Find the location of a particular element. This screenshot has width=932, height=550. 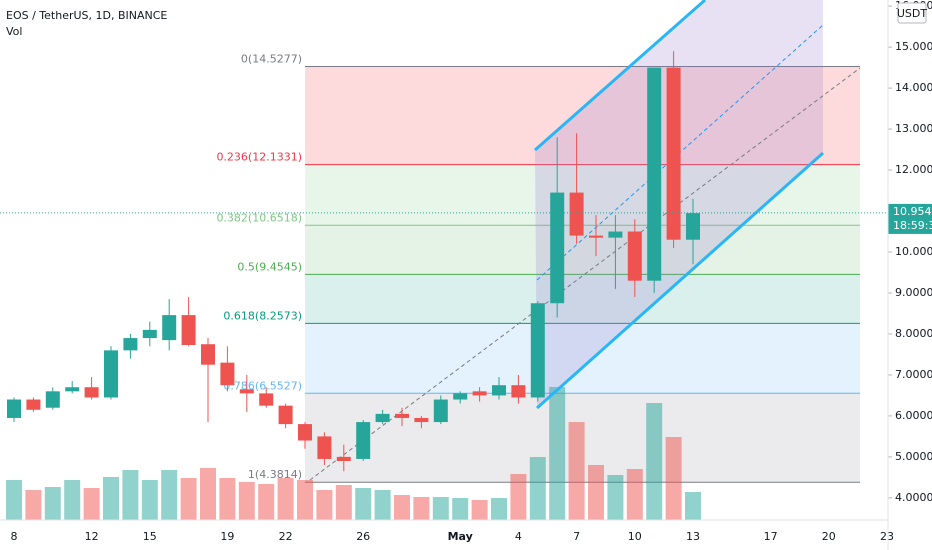

y-tick-label: 10.0000 is located at coordinates (913, 251).